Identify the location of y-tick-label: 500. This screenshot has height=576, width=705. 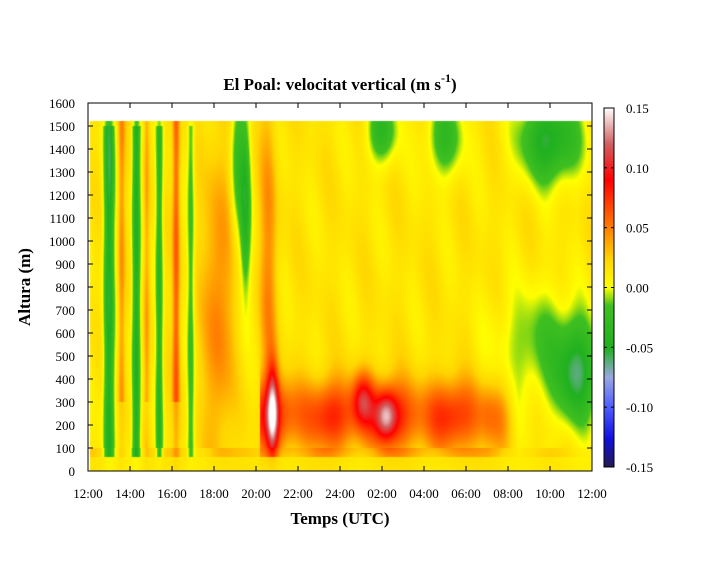
(66, 356).